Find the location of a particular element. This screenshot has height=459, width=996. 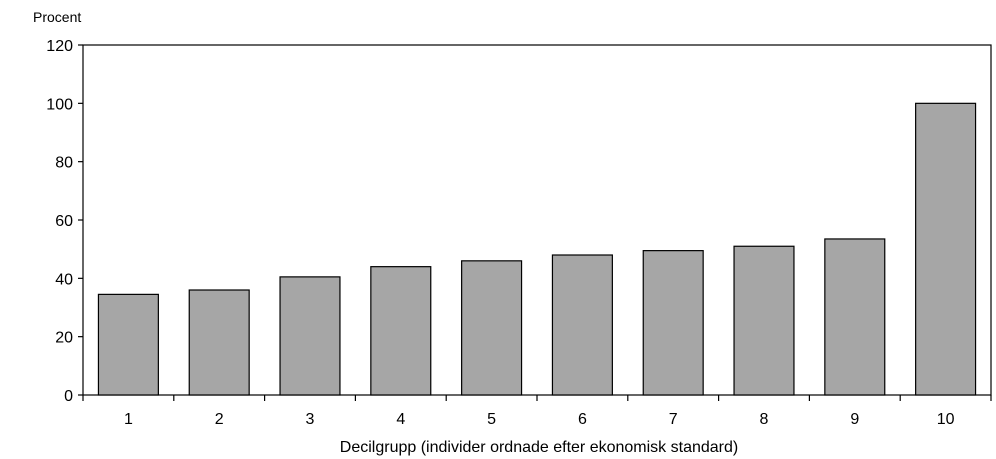

y-tick-label: 60 is located at coordinates (64, 221).